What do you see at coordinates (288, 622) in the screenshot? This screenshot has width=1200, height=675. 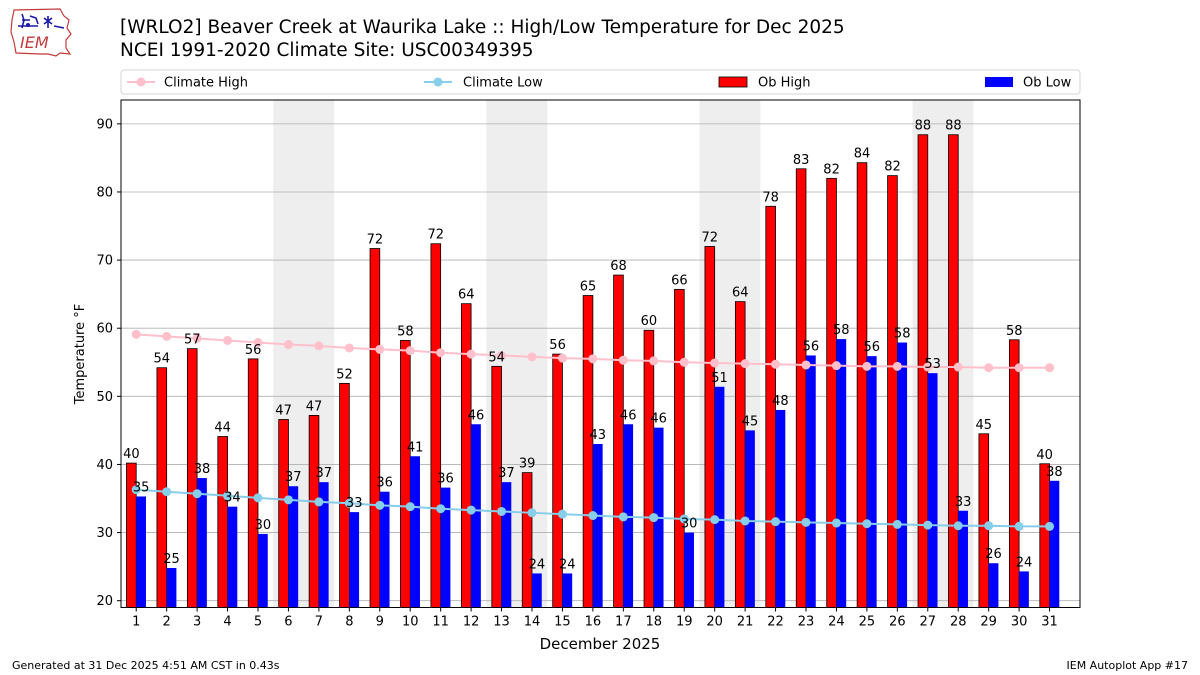 I see `x-tick-label: 6` at bounding box center [288, 622].